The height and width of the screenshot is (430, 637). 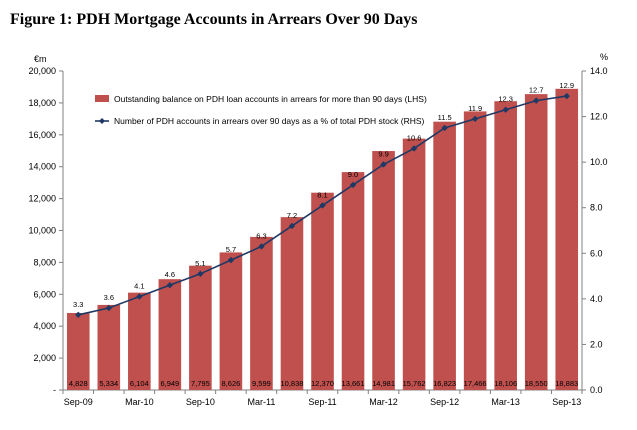 I want to click on line-value-label: 8.1, so click(x=322, y=194).